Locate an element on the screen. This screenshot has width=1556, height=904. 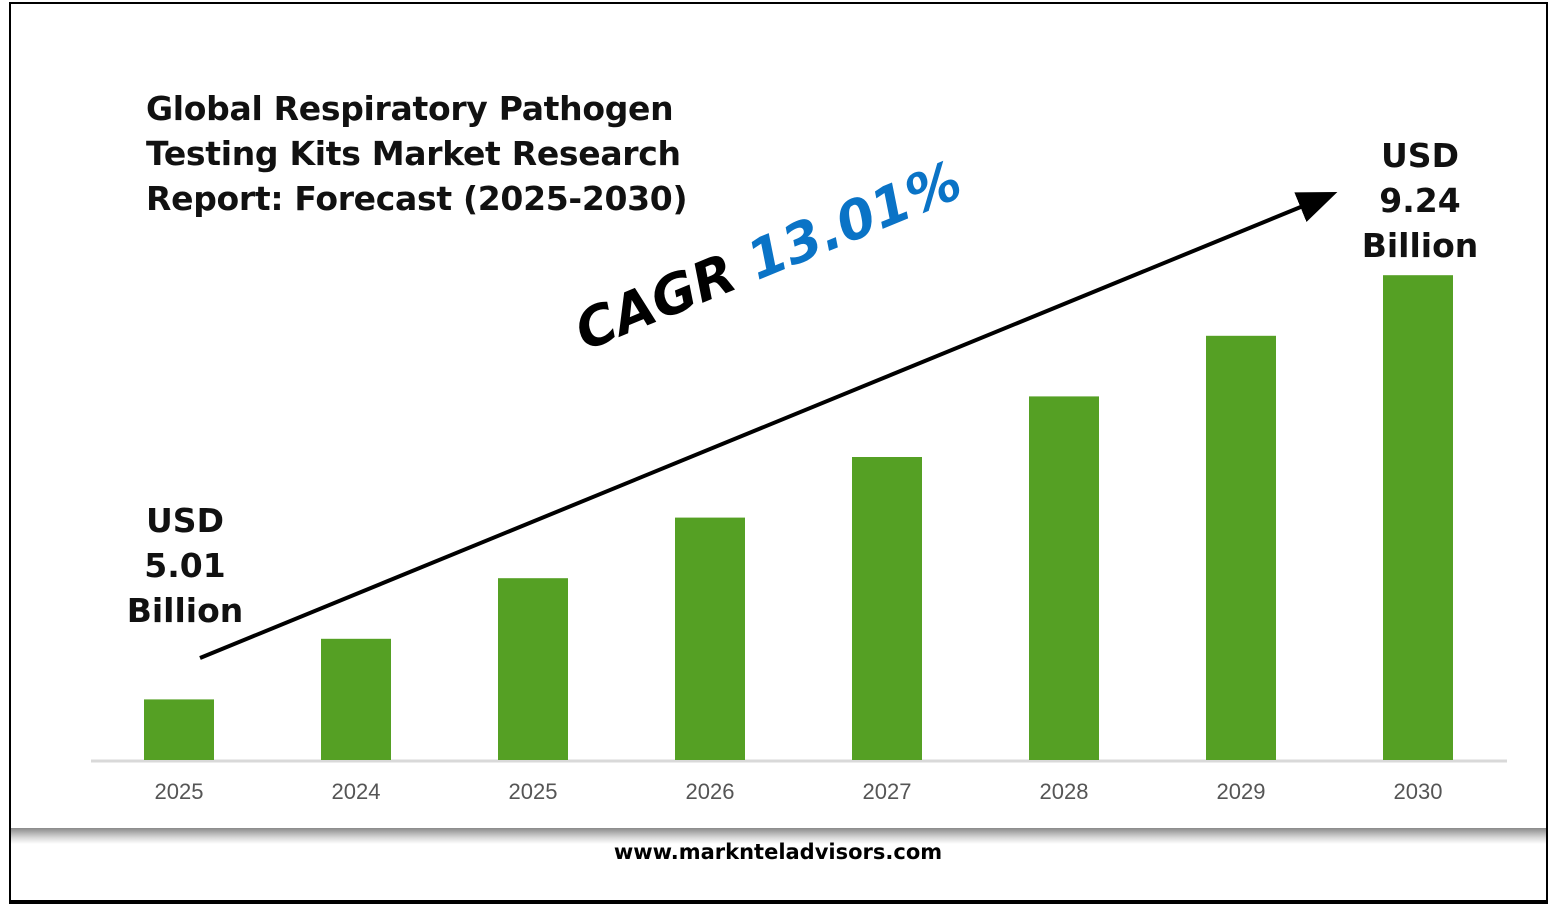
start-unit: Billion is located at coordinates (185, 610).